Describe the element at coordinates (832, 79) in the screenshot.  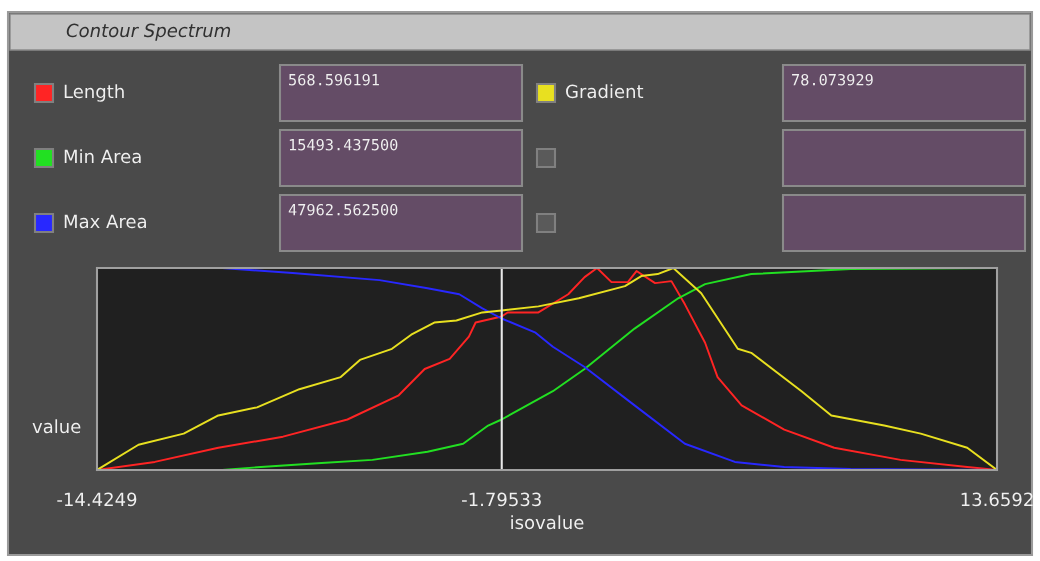
I see `text: 78.073929` at that location.